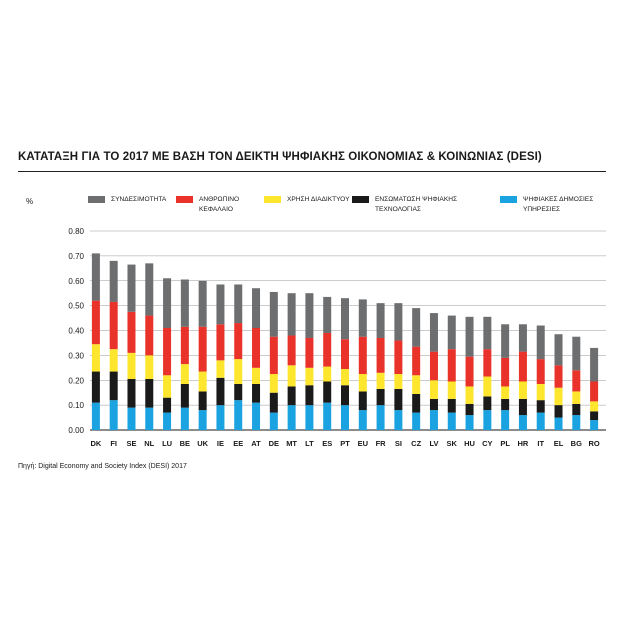  I want to click on legend-item-public-services: ΨΗΦΙΑΚΕΣ ΔΗΜΟΣΙΕΣ ΥΠΗΡΕΣΙΕΣ, so click(549, 205).